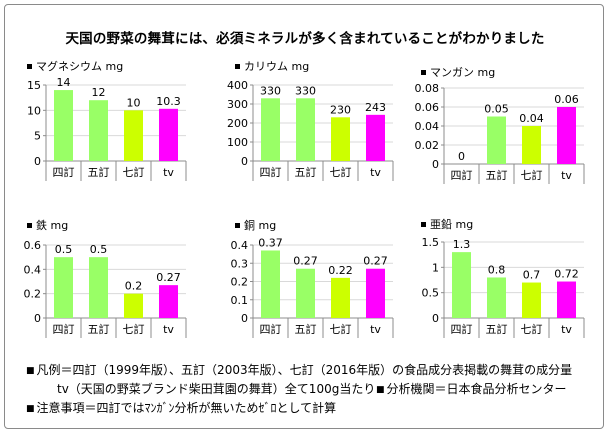  What do you see at coordinates (34, 110) in the screenshot?
I see `y-tick-label: 10` at bounding box center [34, 110].